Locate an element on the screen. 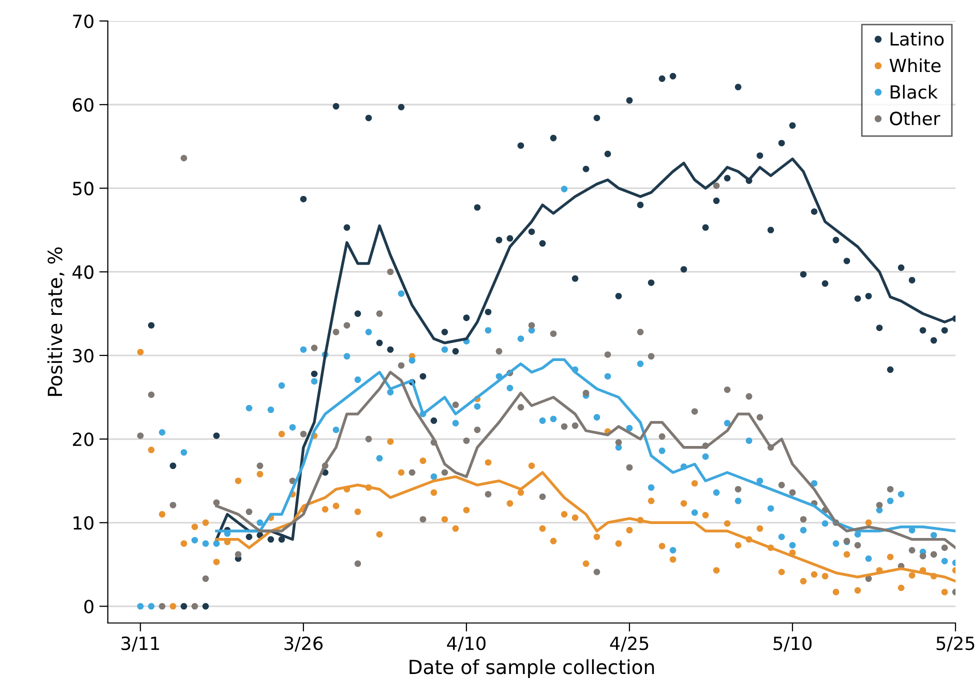 The height and width of the screenshot is (700, 980). y-tick-label: 10 is located at coordinates (84, 523).